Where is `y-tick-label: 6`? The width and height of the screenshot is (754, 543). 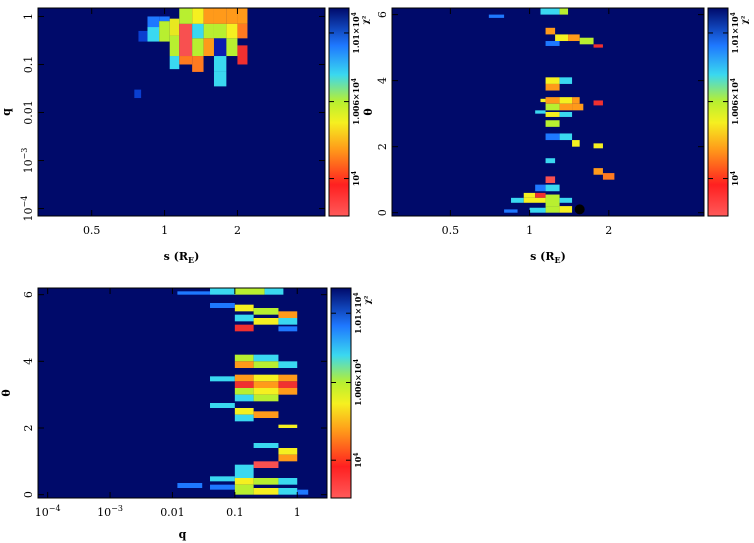
y-tick-label: 6 is located at coordinates (382, 14).